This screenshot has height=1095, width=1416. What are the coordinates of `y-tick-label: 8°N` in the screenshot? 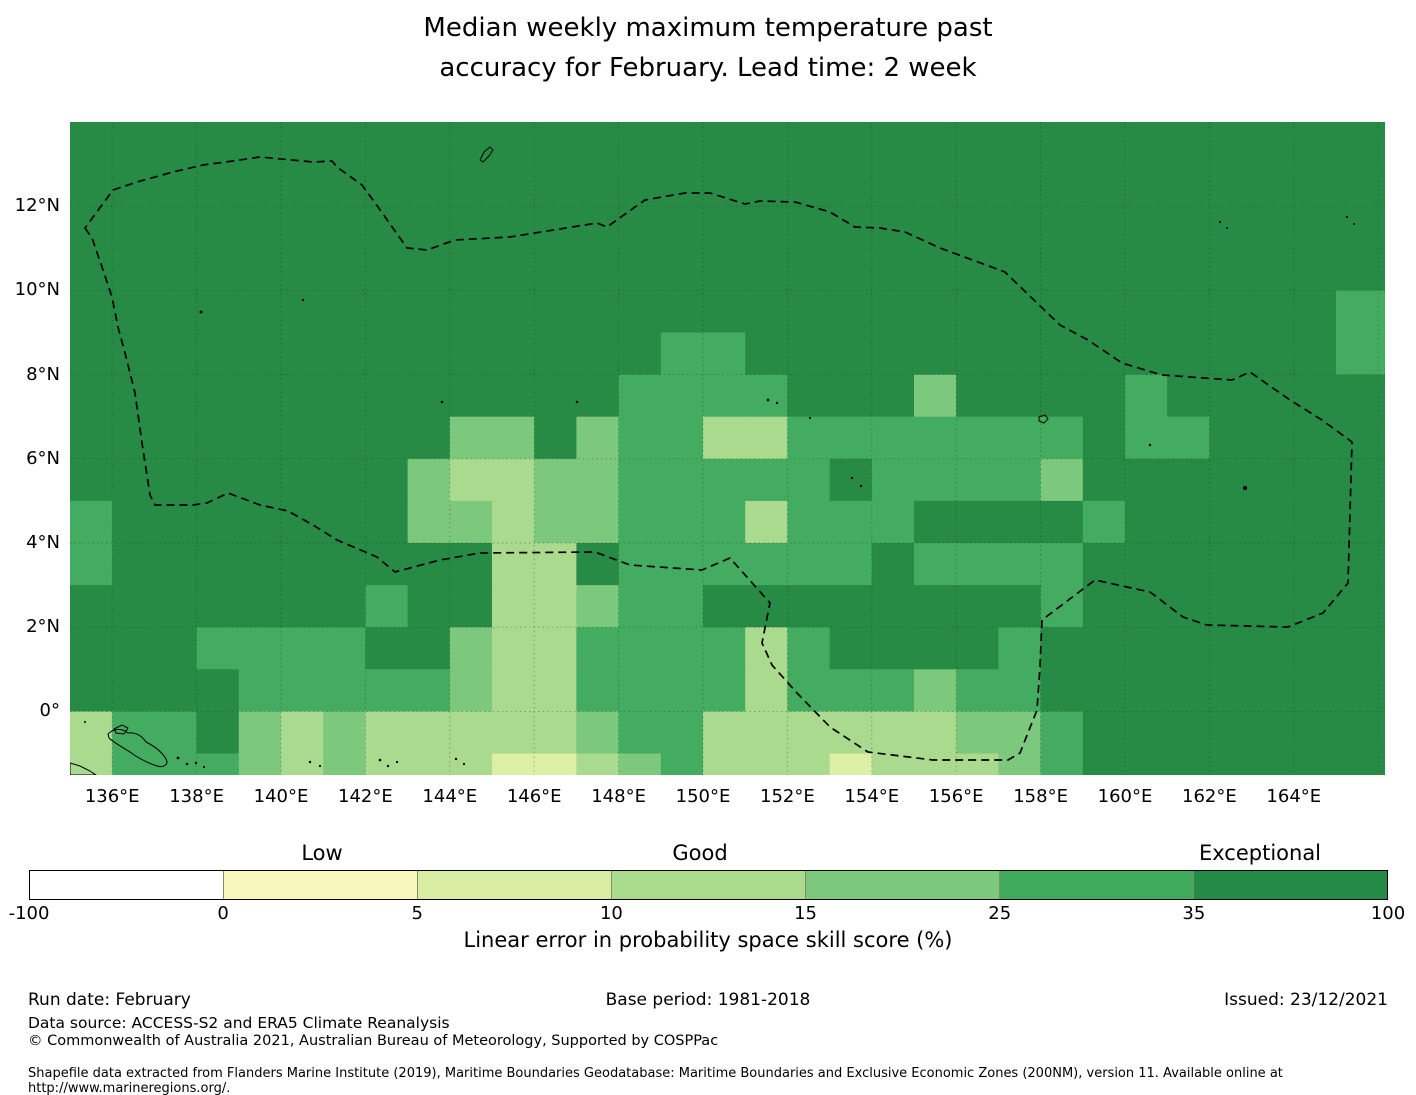 It's located at (43, 374).